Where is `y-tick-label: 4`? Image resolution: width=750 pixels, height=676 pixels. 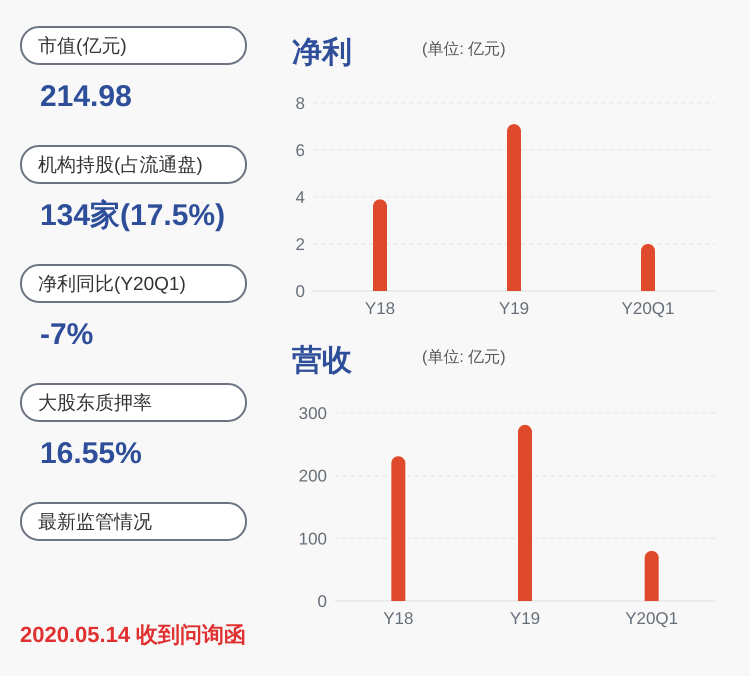 y-tick-label: 4 is located at coordinates (300, 197).